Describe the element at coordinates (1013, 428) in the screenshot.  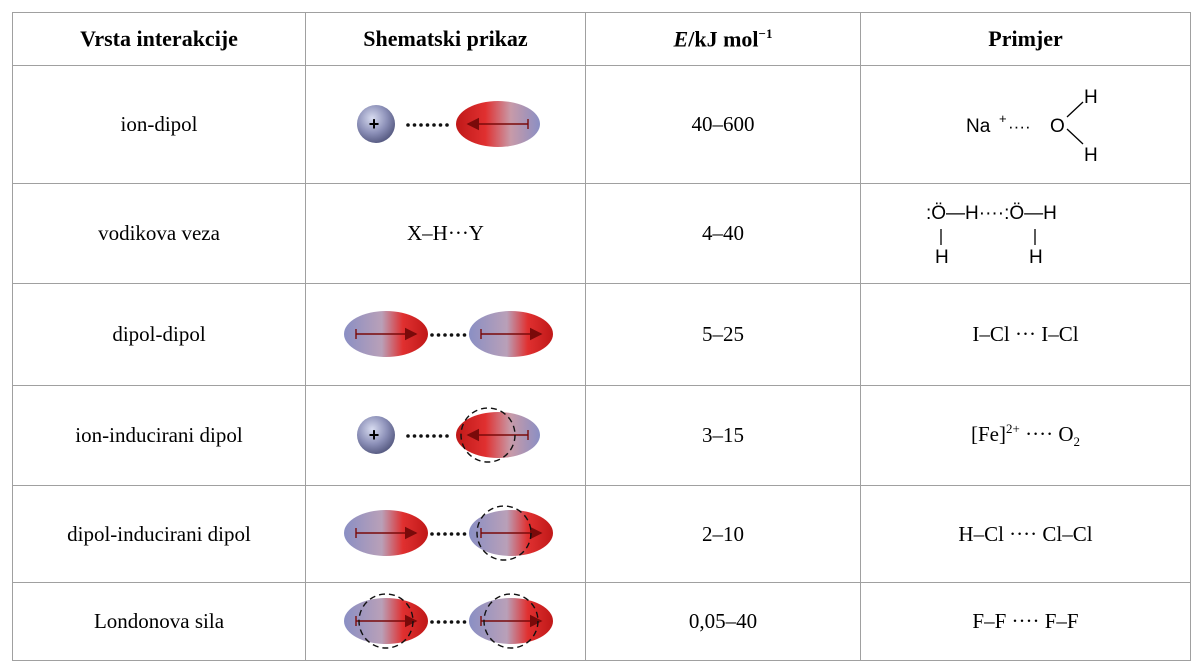
I see `charge: 2+` at that location.